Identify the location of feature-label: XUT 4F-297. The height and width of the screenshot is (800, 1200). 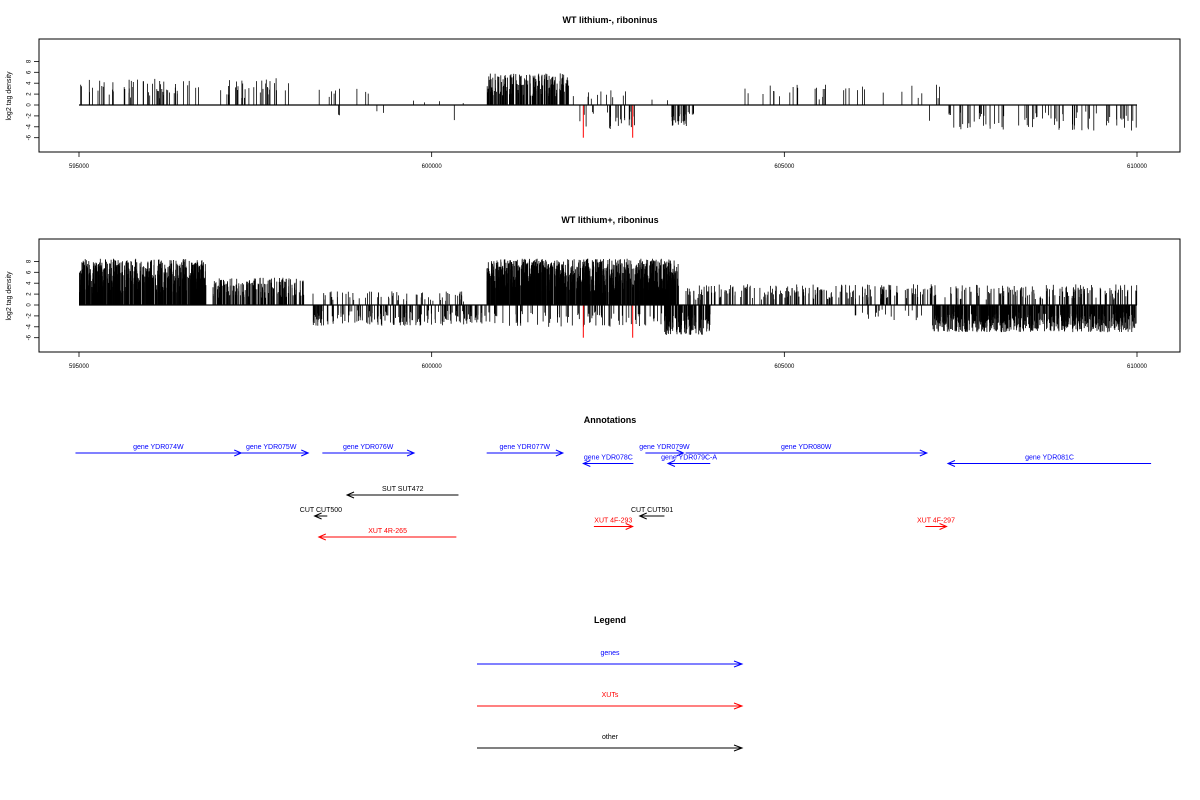
(936, 521).